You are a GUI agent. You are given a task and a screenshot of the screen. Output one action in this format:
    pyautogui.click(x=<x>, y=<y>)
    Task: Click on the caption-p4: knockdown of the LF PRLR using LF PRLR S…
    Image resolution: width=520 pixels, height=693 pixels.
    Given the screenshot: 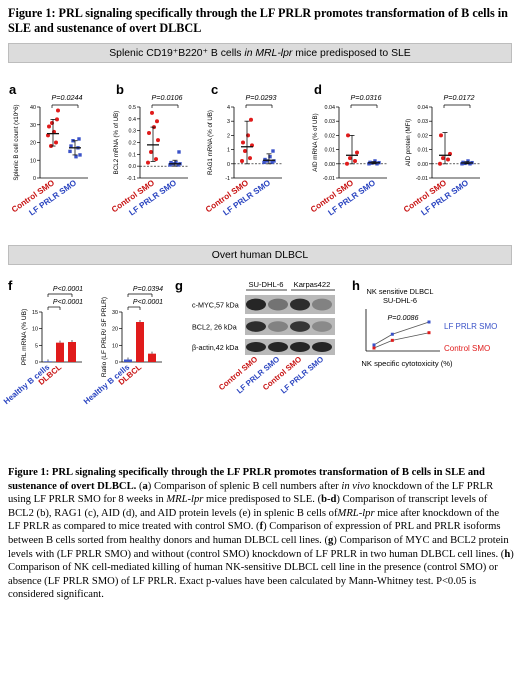 What is the action you would take?
    pyautogui.click(x=251, y=493)
    